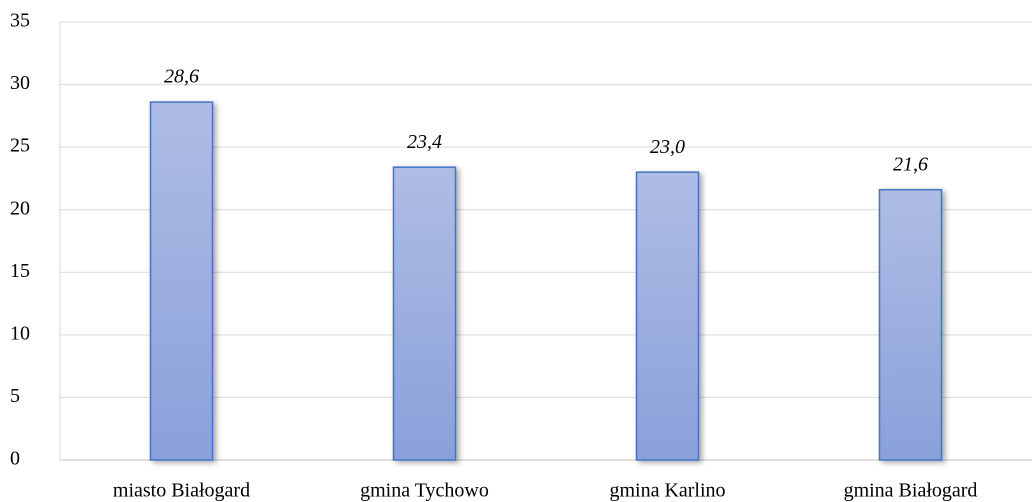  I want to click on value-label: 23,0, so click(667, 147).